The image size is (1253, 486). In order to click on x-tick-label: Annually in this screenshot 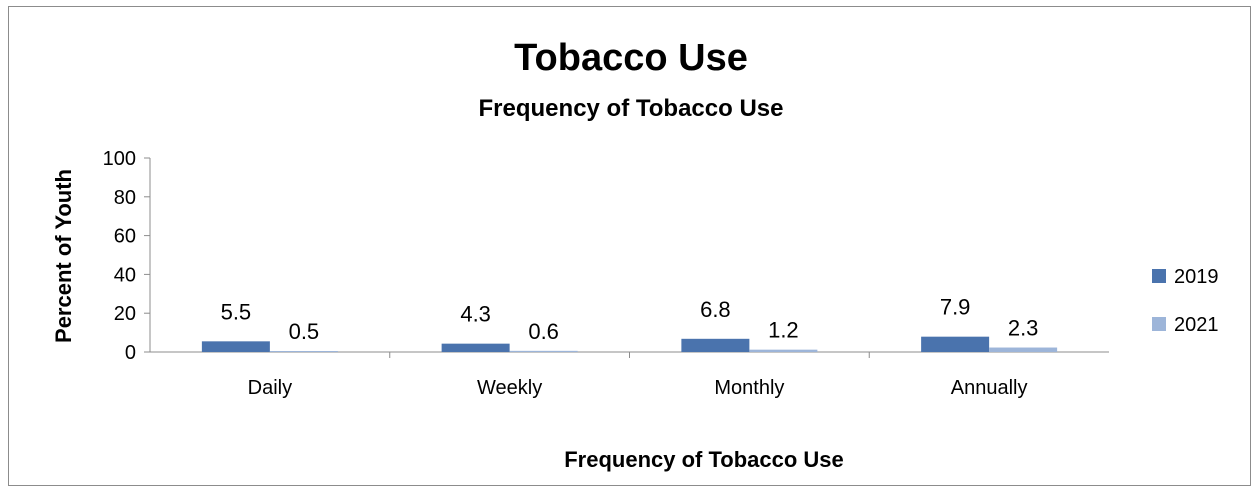, I will do `click(989, 388)`.